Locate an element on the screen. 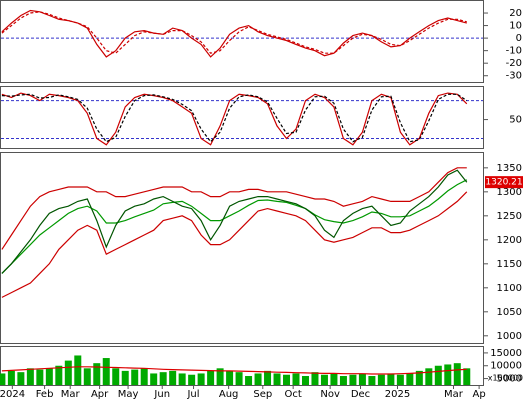 The width and height of the screenshot is (525, 400). y-tick-label: 1100 is located at coordinates (509, 288).